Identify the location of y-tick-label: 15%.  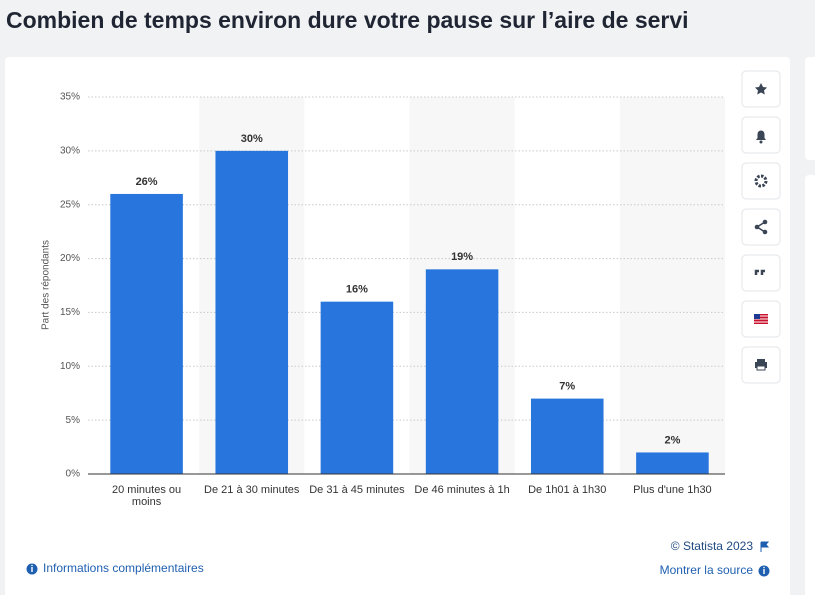
(70, 312).